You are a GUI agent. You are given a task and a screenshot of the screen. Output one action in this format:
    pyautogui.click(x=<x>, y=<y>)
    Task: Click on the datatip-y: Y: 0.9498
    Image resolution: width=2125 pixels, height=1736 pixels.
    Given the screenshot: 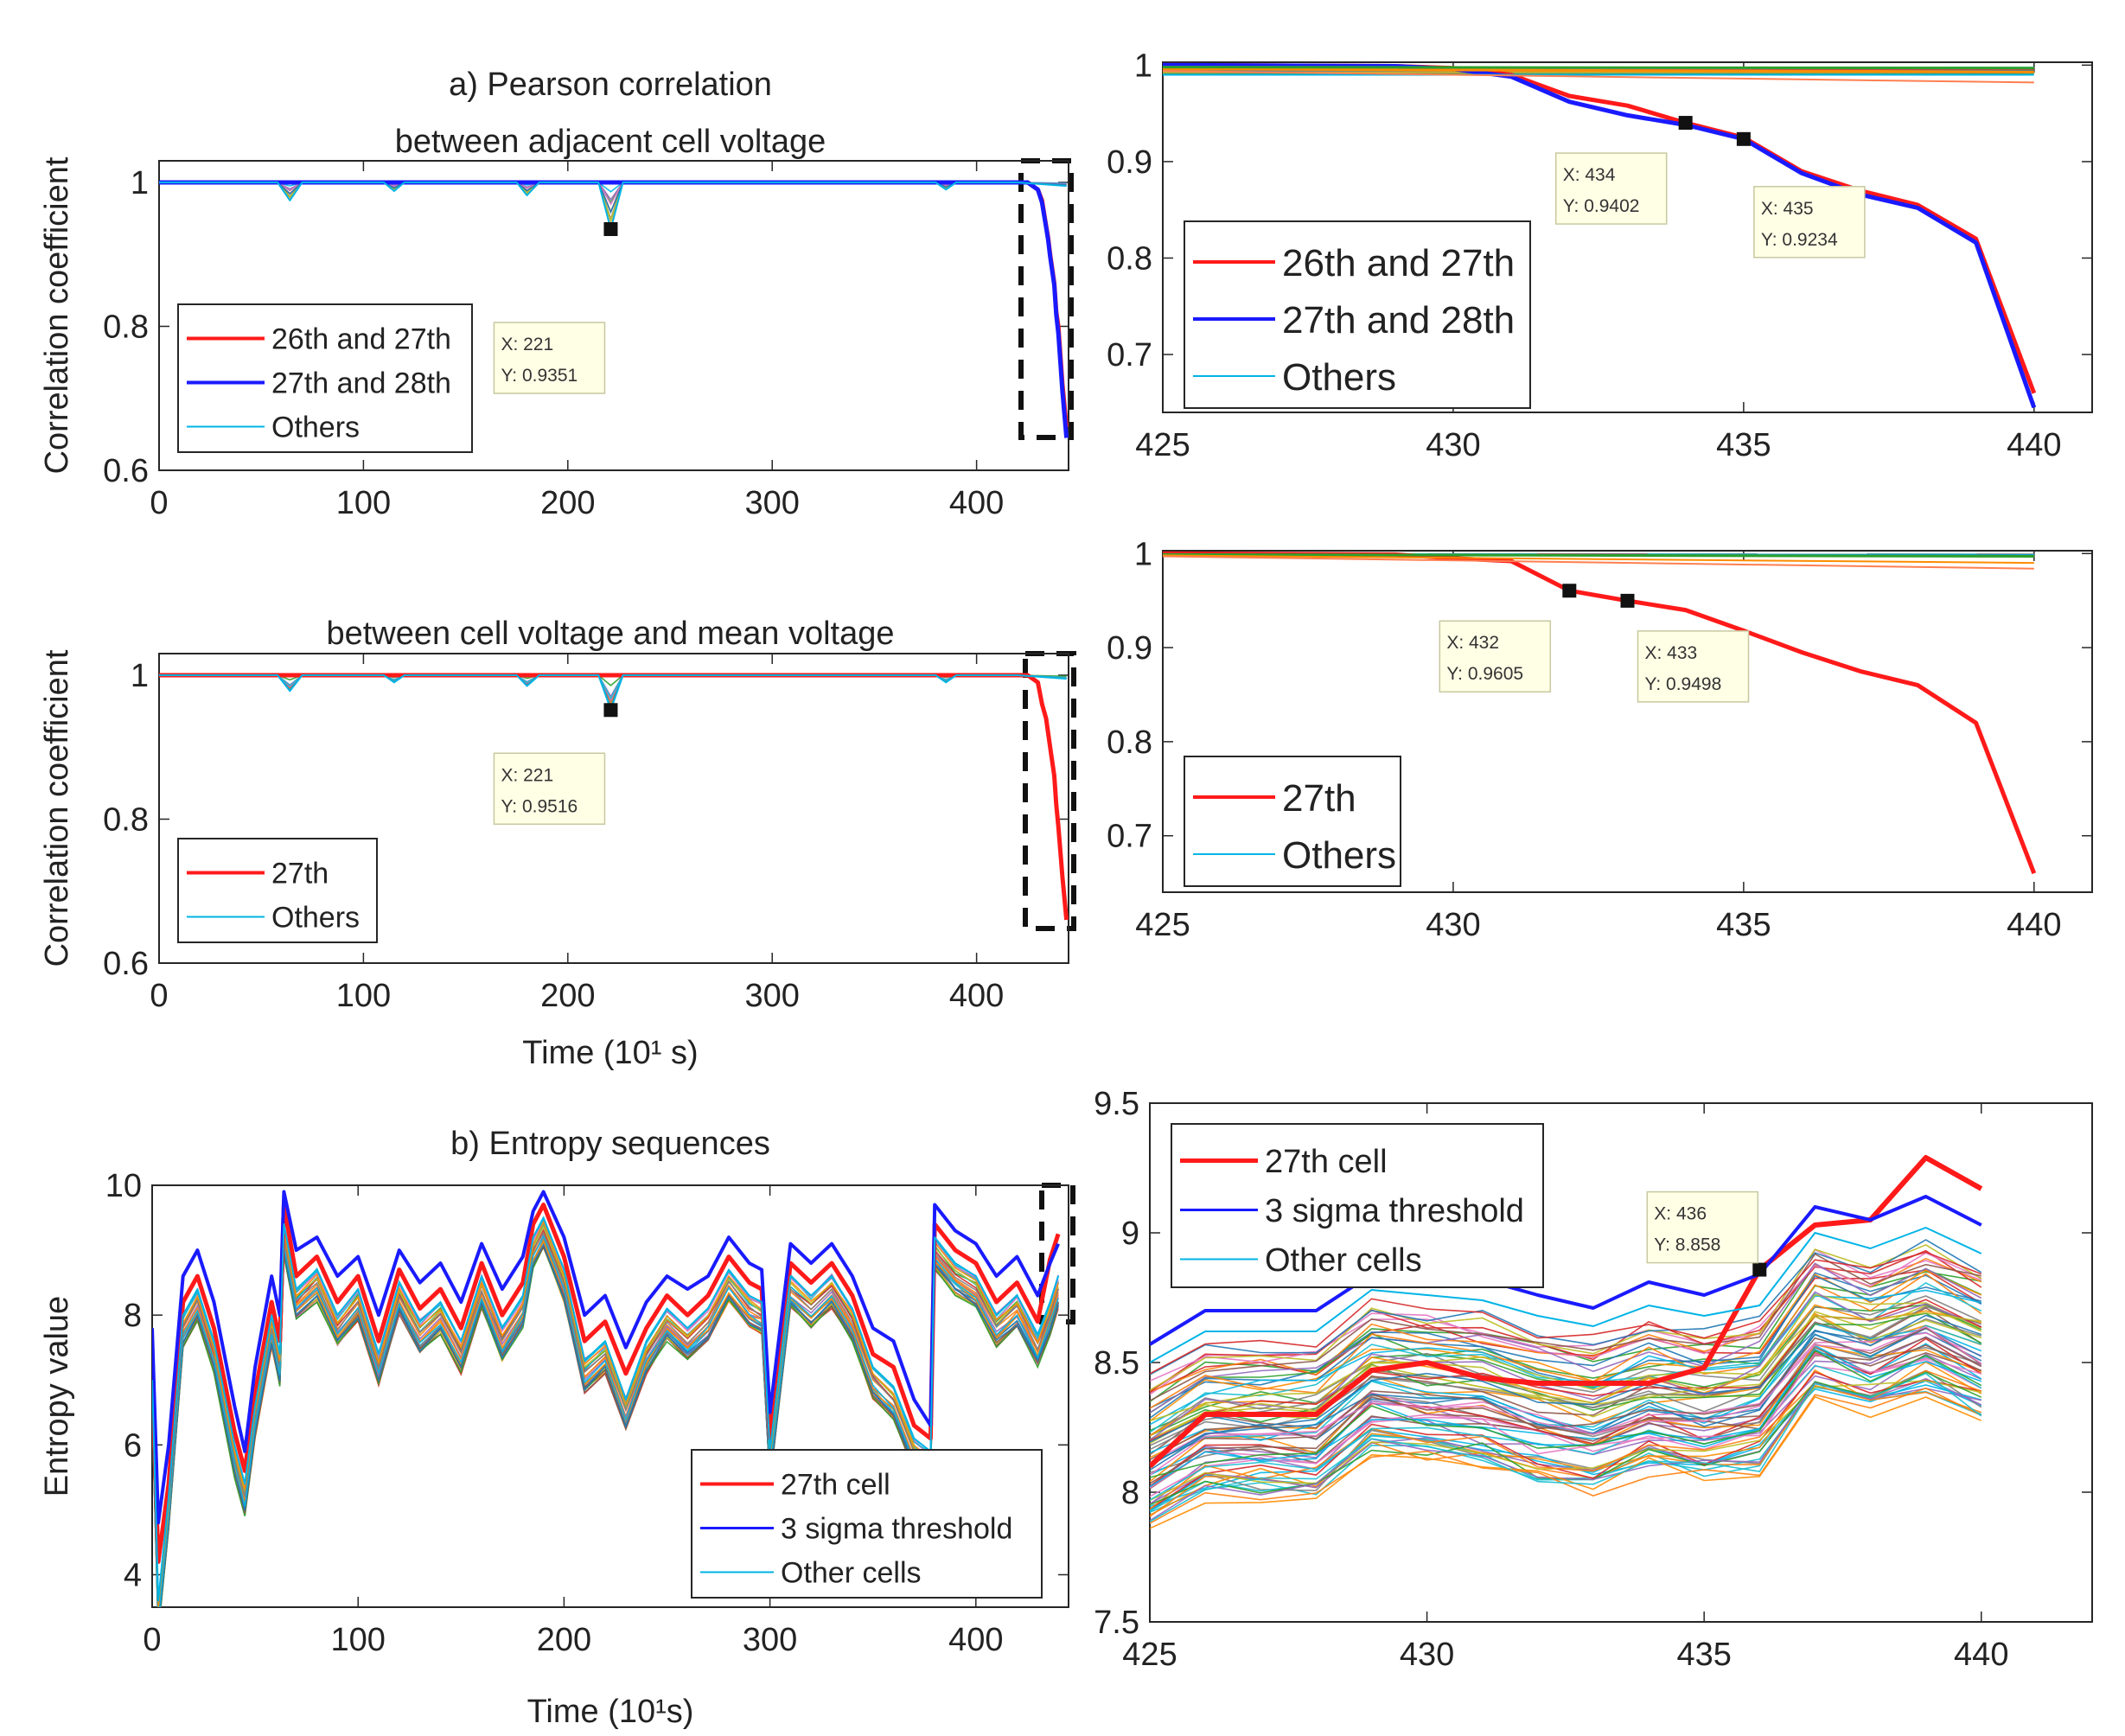 What is the action you would take?
    pyautogui.click(x=1683, y=684)
    